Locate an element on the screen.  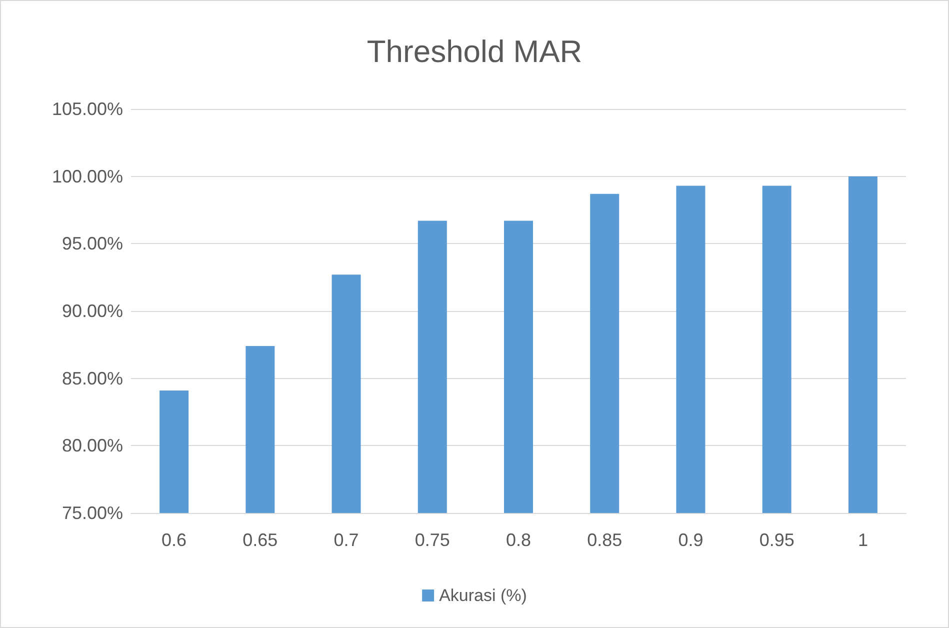
x-tick-label: 0.95 is located at coordinates (776, 540).